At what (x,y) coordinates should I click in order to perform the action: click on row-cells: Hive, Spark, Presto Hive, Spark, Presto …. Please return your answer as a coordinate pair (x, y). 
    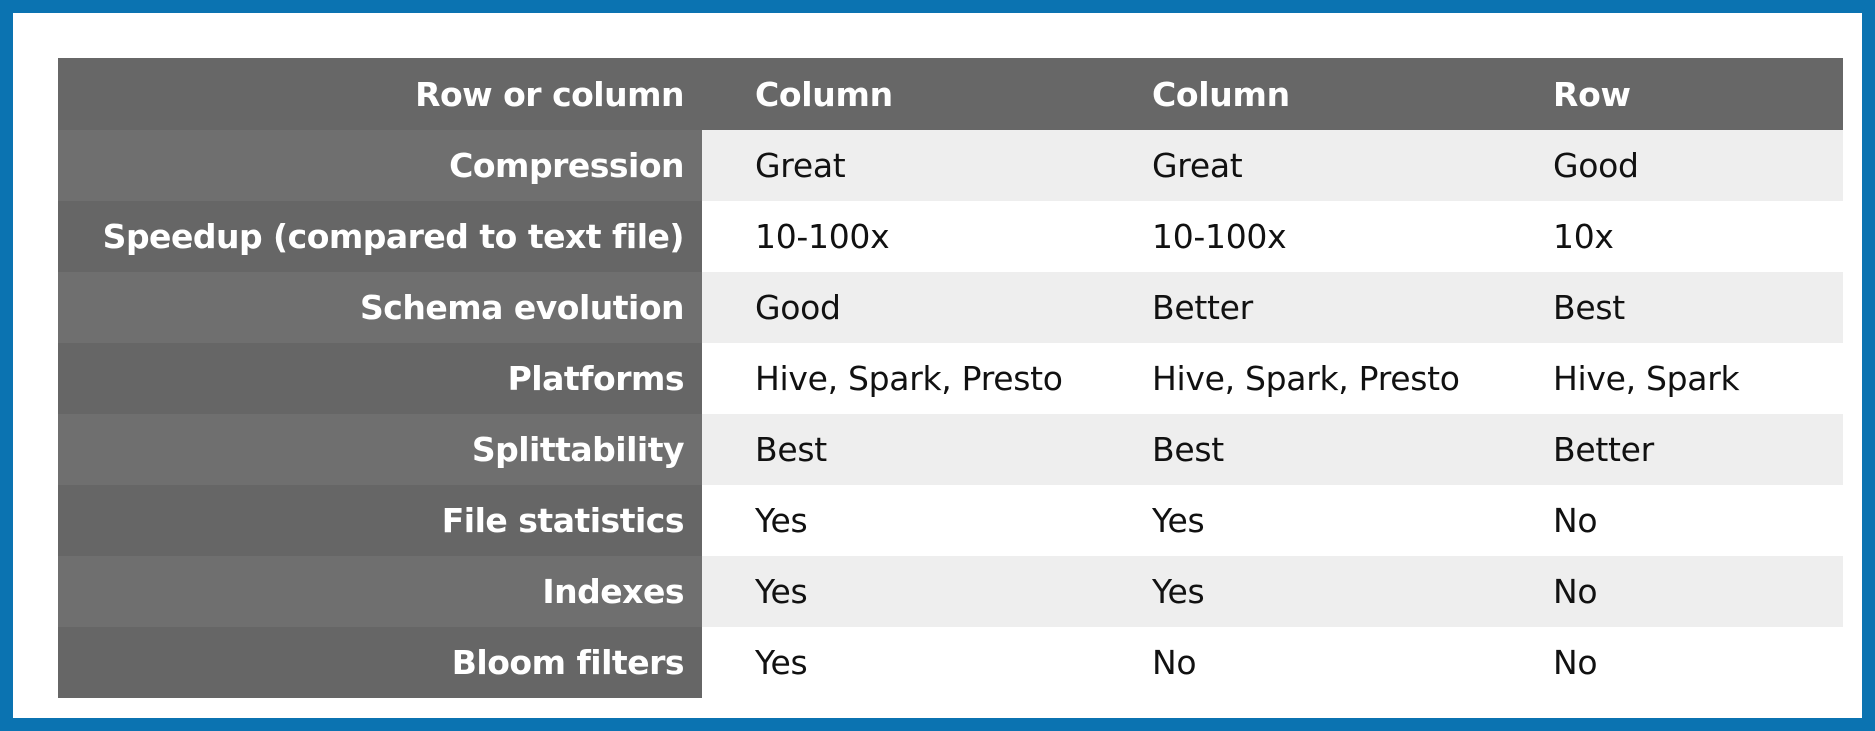
    Looking at the image, I should click on (1272, 378).